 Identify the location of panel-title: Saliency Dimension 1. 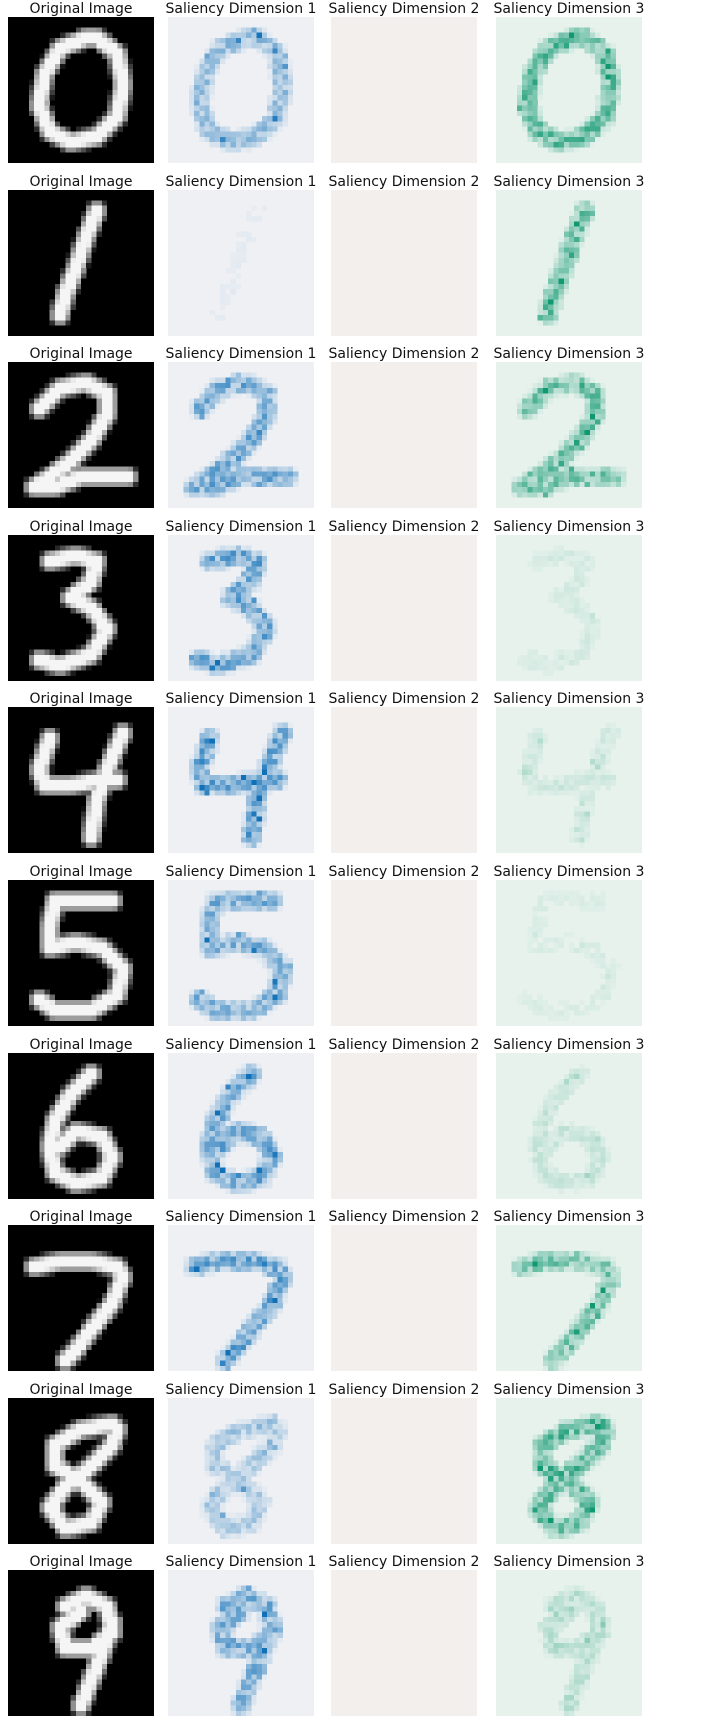
(241, 1044).